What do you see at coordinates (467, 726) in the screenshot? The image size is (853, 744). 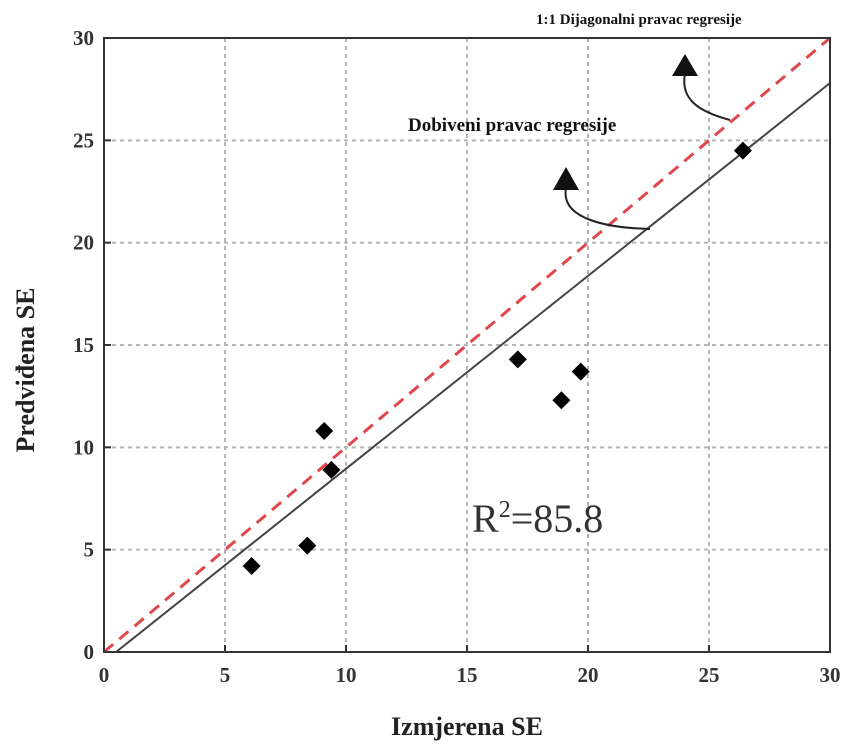 I see `x-axis-title: Izmjerena SE` at bounding box center [467, 726].